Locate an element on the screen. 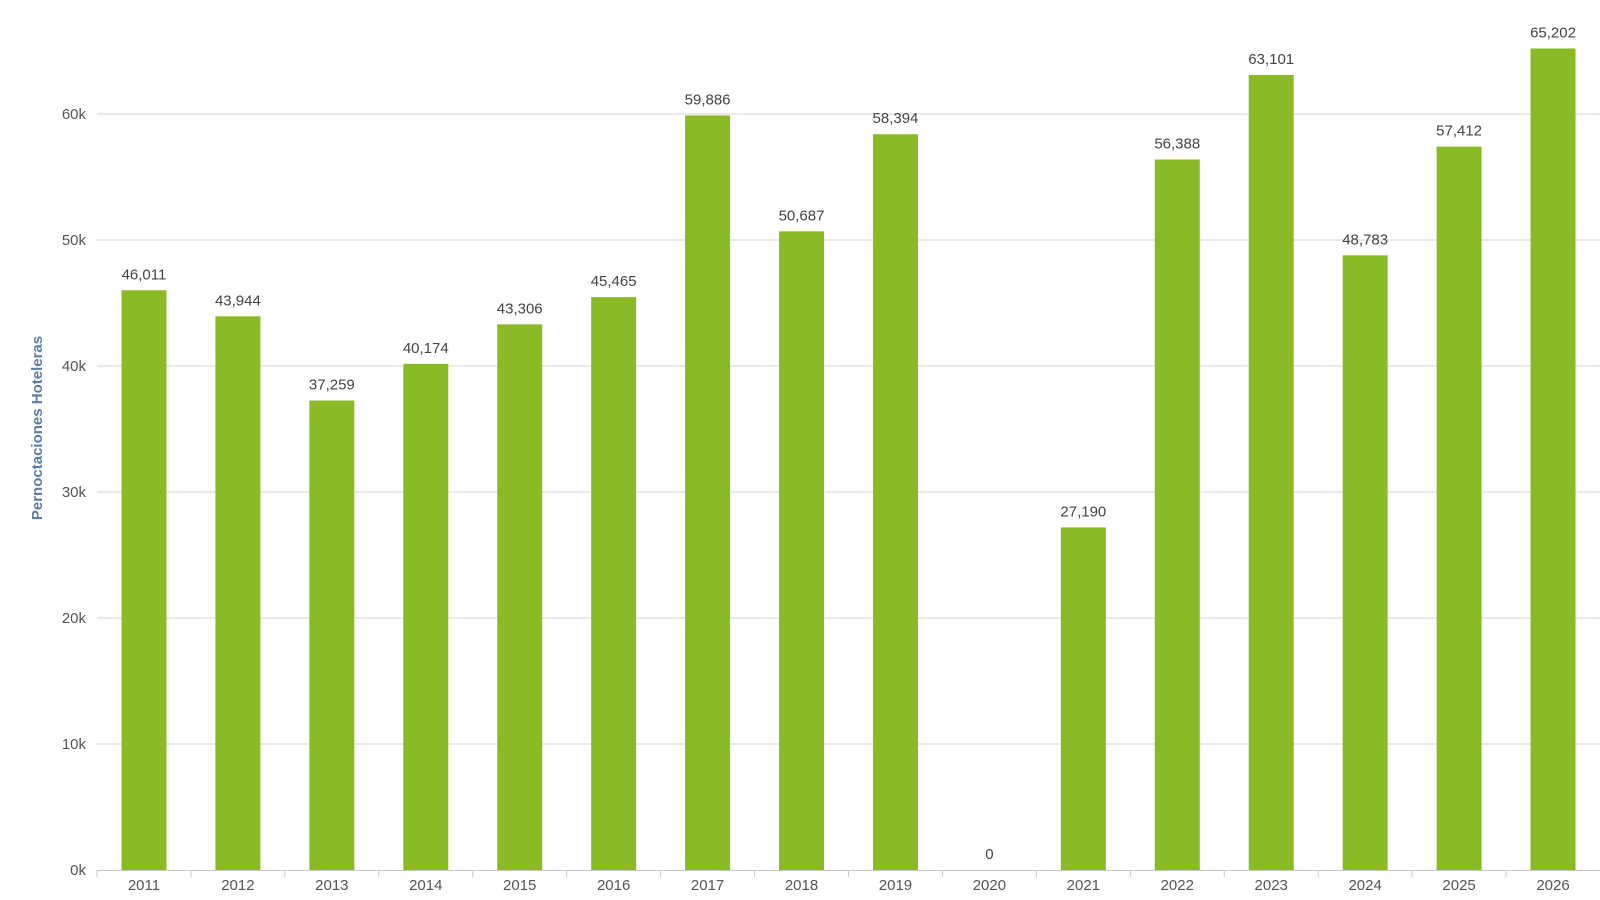 This screenshot has height=900, width=1600. data-label-2017: 59,886 is located at coordinates (708, 99).